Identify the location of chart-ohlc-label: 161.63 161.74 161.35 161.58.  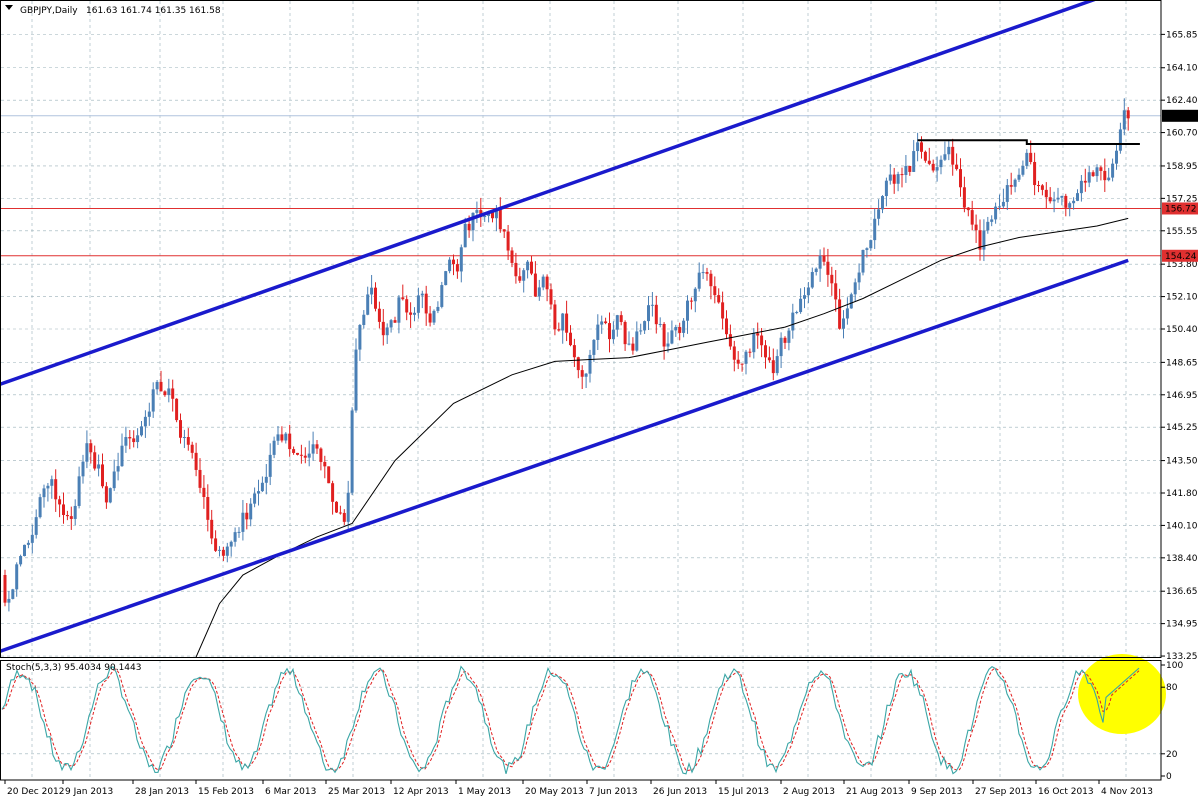
(153, 11).